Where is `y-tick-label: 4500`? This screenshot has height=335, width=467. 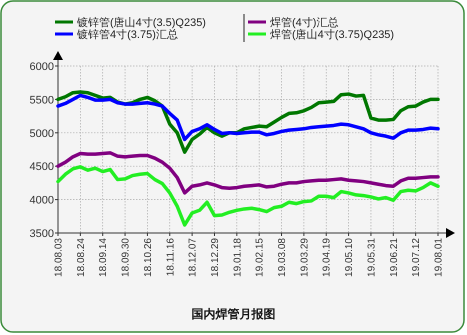
y-tick-label: 4500 is located at coordinates (42, 167).